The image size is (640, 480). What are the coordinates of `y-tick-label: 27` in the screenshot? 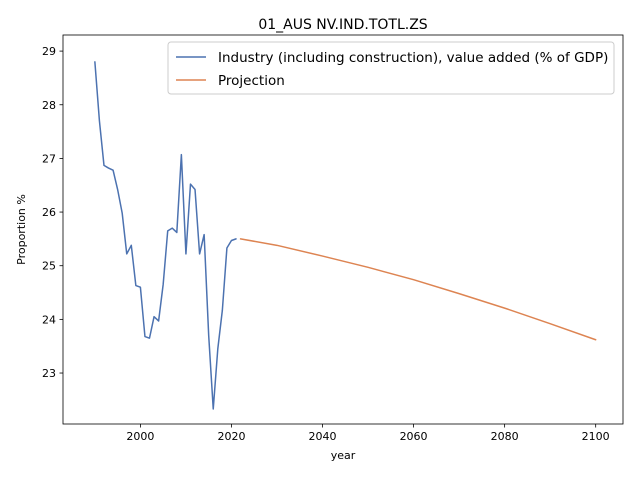 It's located at (49, 158).